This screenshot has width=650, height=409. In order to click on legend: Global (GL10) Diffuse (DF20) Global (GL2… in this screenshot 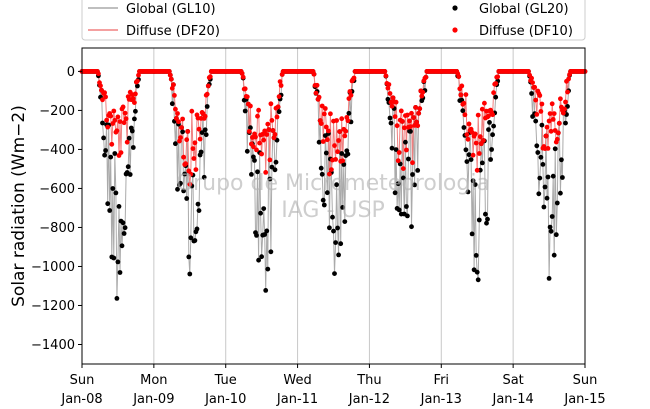, I will do `click(333, 20)`.